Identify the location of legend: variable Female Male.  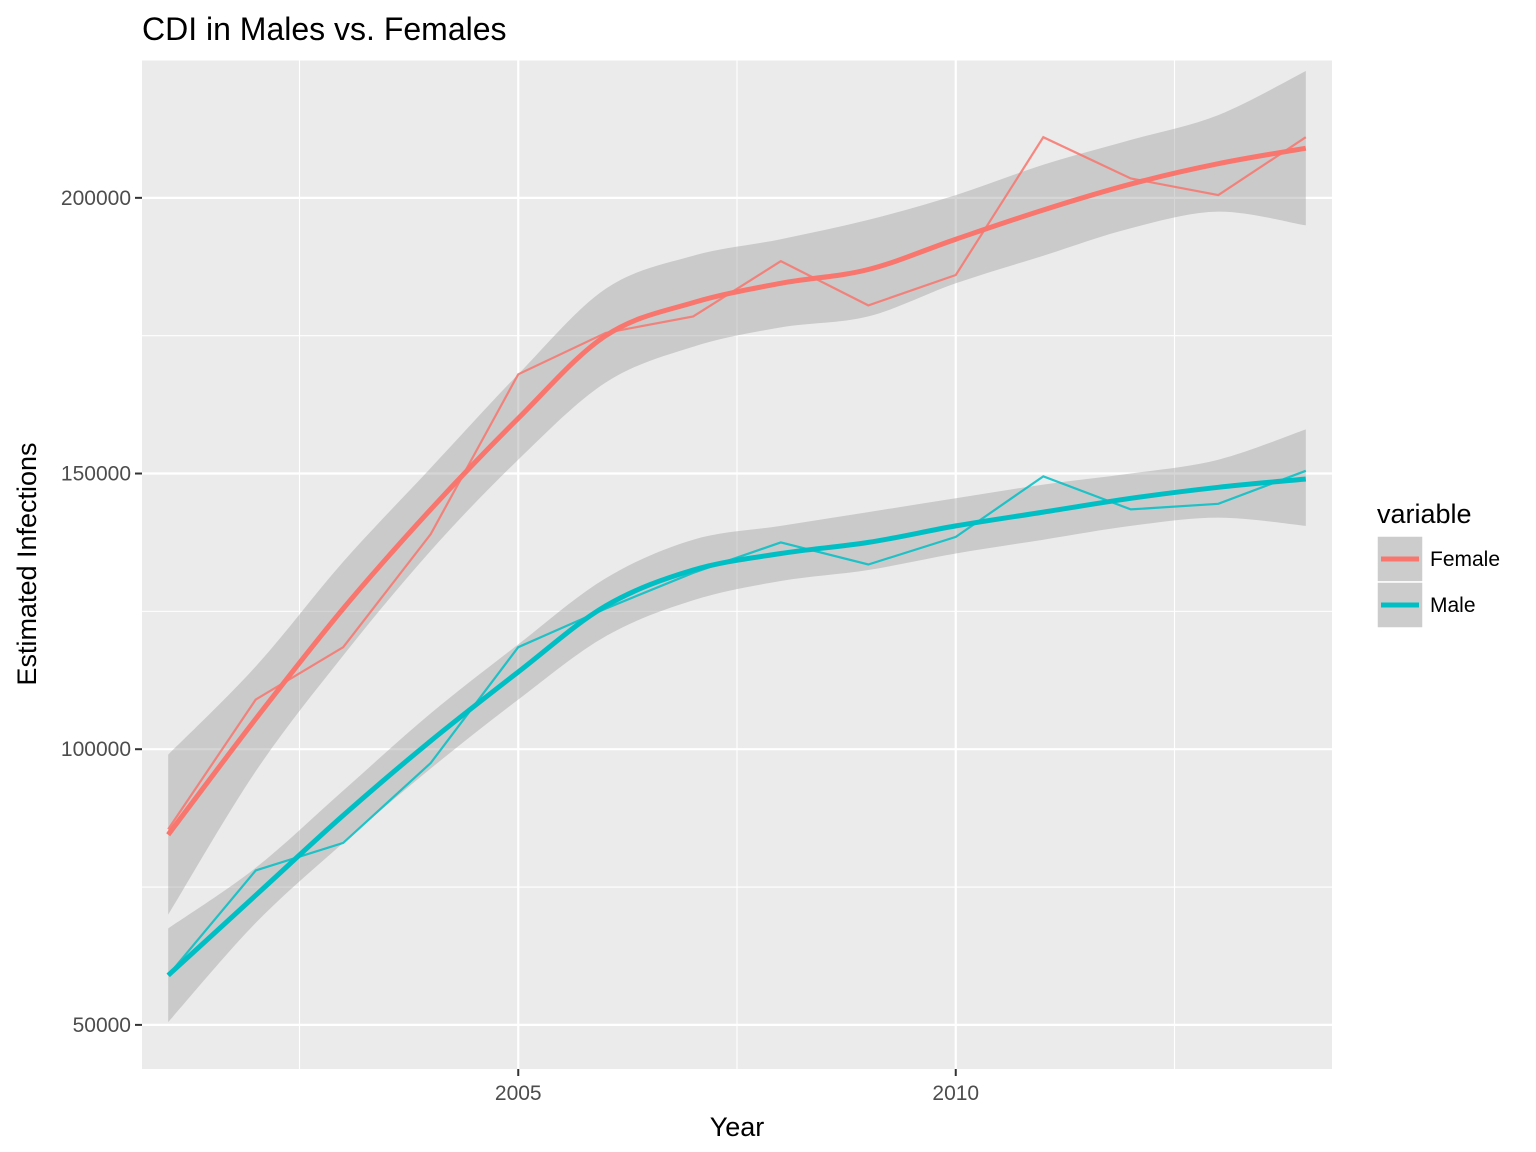
(1438, 564).